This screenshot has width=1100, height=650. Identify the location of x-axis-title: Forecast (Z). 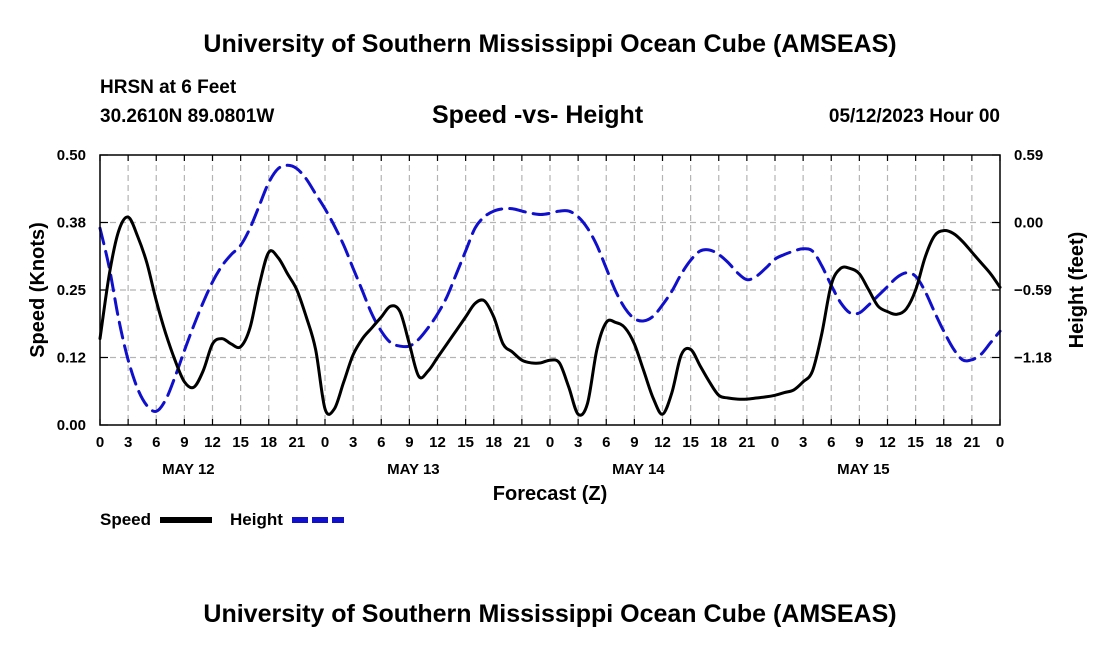
(550, 494).